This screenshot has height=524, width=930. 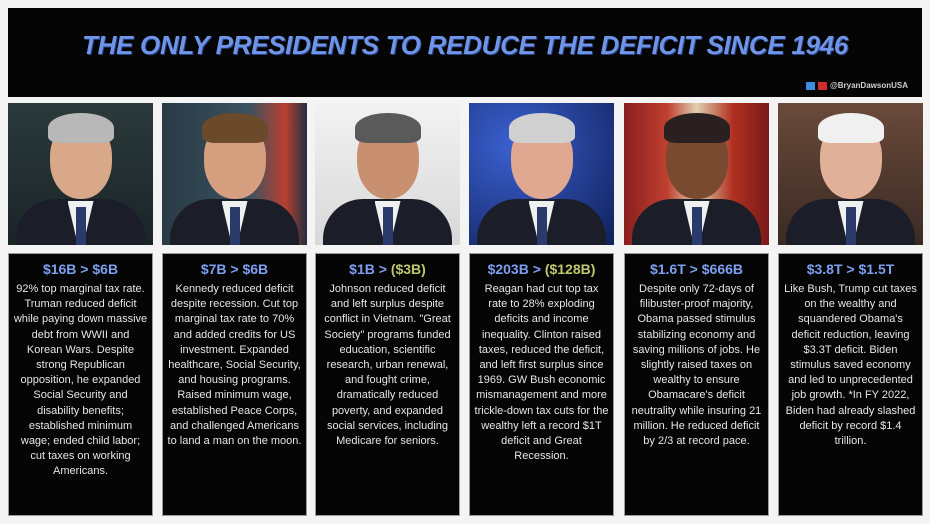 What do you see at coordinates (213, 269) in the screenshot?
I see `deficit-from: $7B` at bounding box center [213, 269].